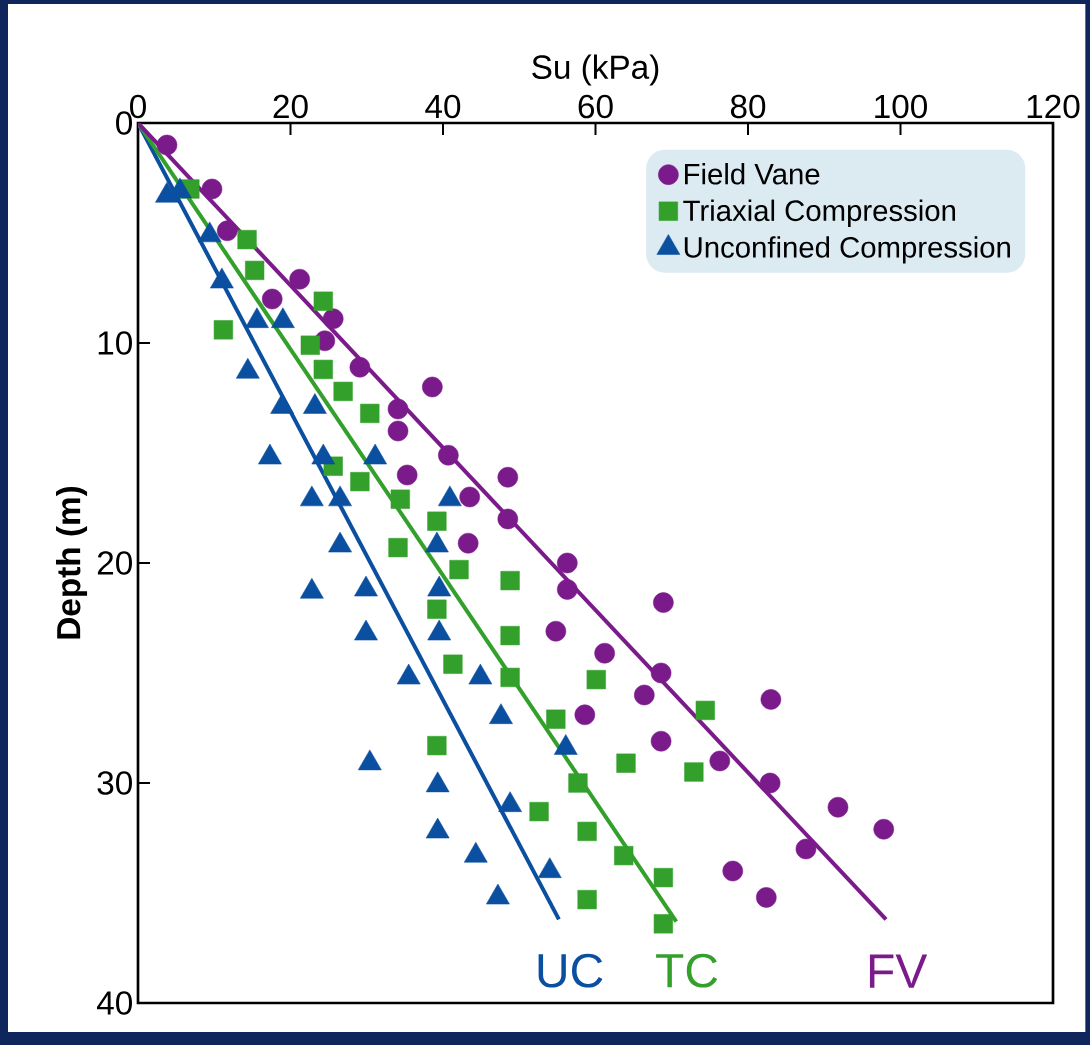 The image size is (1090, 1045). Describe the element at coordinates (114, 1003) in the screenshot. I see `y-tick-label: 40` at that location.